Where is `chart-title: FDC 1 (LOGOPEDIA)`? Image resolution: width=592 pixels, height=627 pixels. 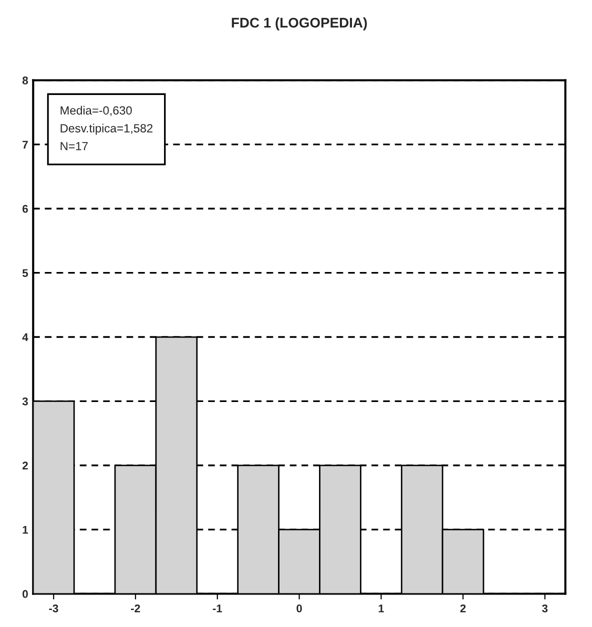 chart-title: FDC 1 (LOGOPEDIA) is located at coordinates (299, 23).